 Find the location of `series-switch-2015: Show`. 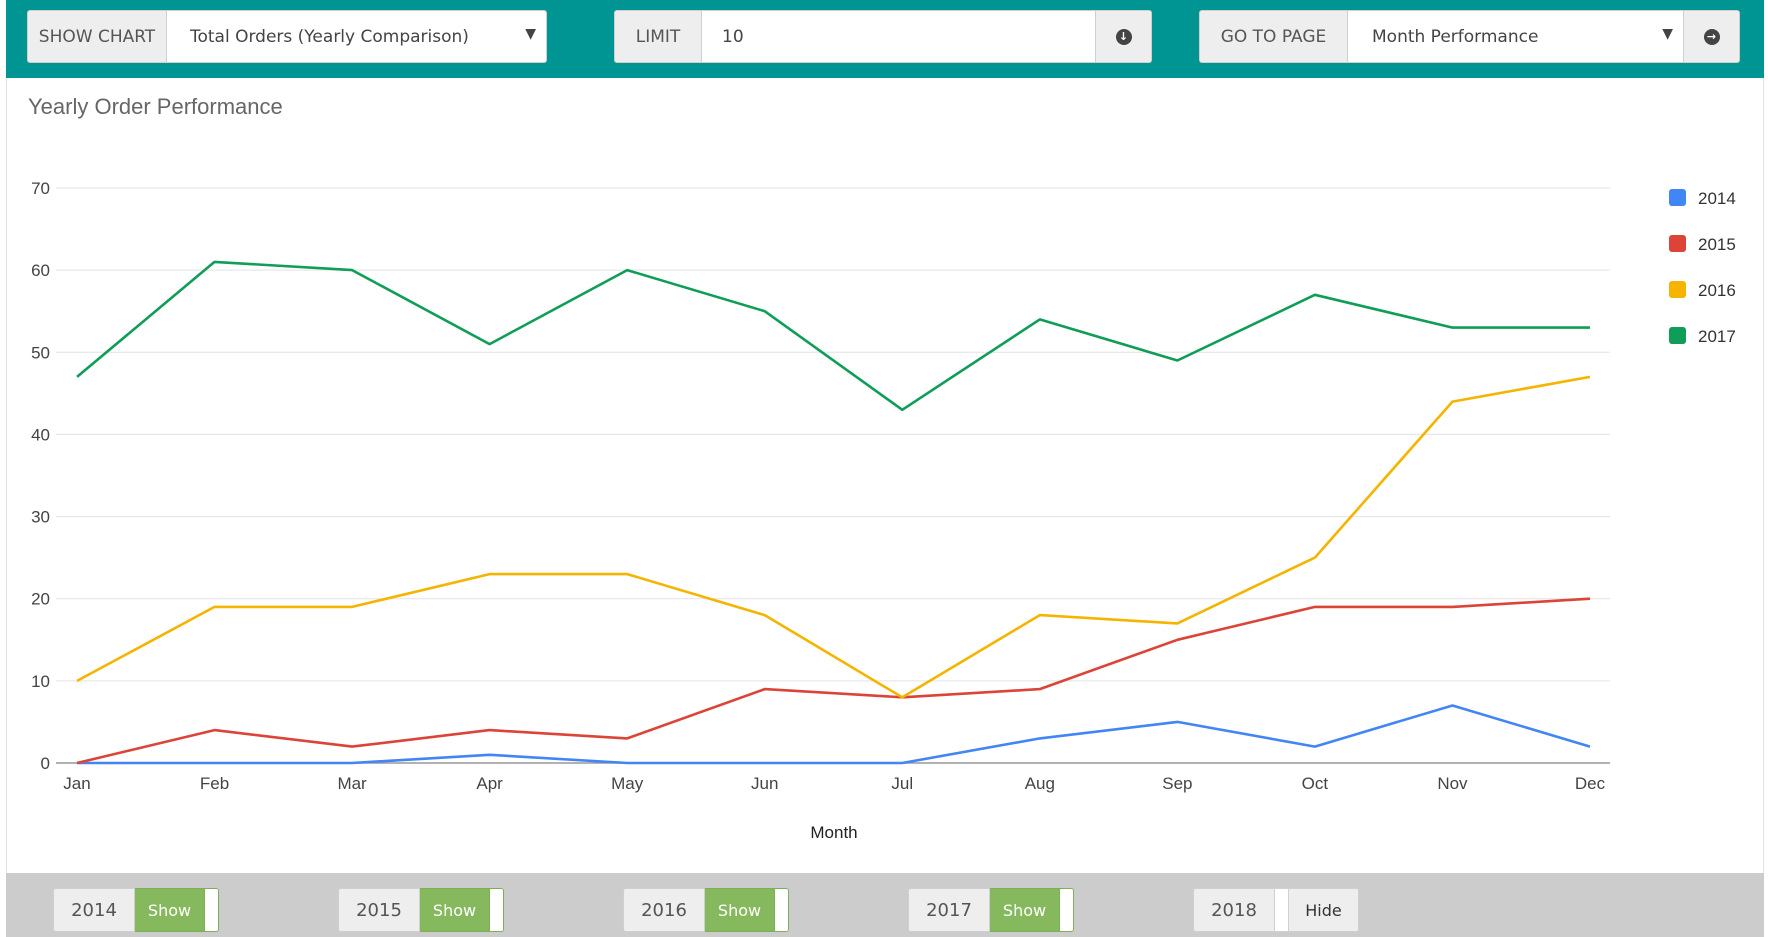

series-switch-2015: Show is located at coordinates (462, 910).